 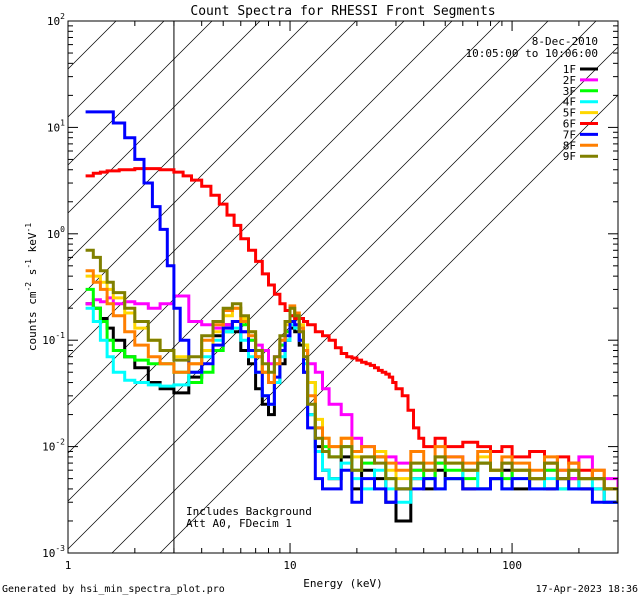 I want to click on footer-generated-by: Generated by hsi_min_spectra_plot.pro, so click(x=113, y=589).